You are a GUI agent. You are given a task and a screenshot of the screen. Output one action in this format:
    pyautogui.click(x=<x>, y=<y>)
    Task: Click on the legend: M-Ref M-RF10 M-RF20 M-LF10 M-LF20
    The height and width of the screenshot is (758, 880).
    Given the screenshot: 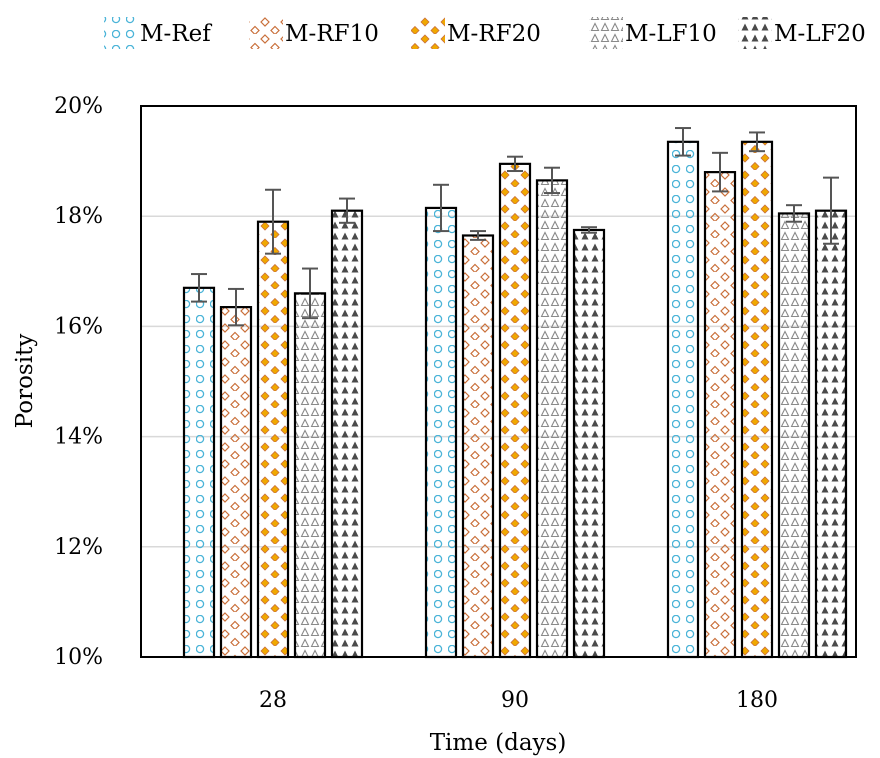 What is the action you would take?
    pyautogui.click(x=485, y=33)
    